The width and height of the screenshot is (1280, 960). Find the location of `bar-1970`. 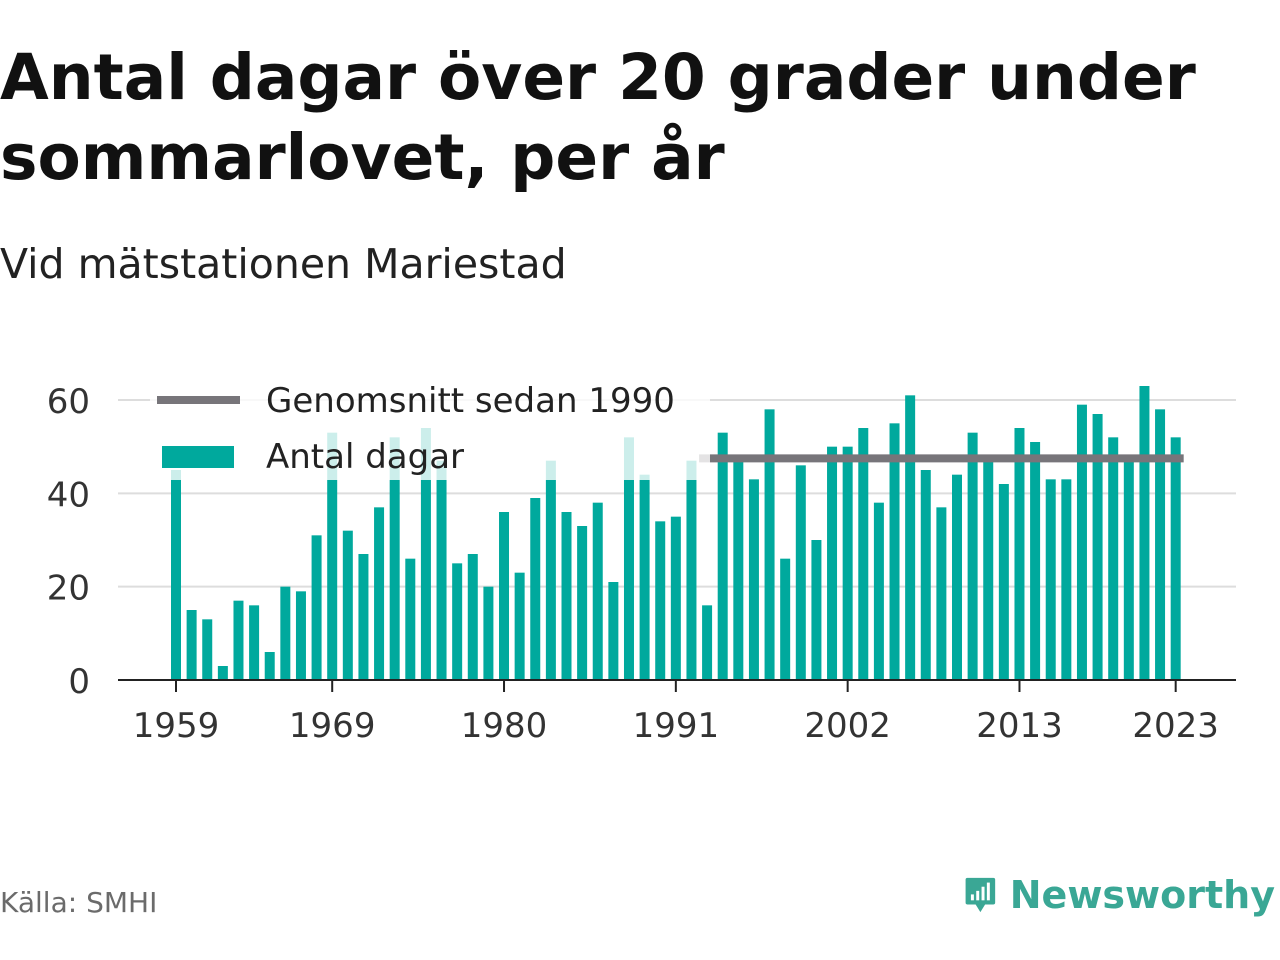

bar-1970 is located at coordinates (347, 605).